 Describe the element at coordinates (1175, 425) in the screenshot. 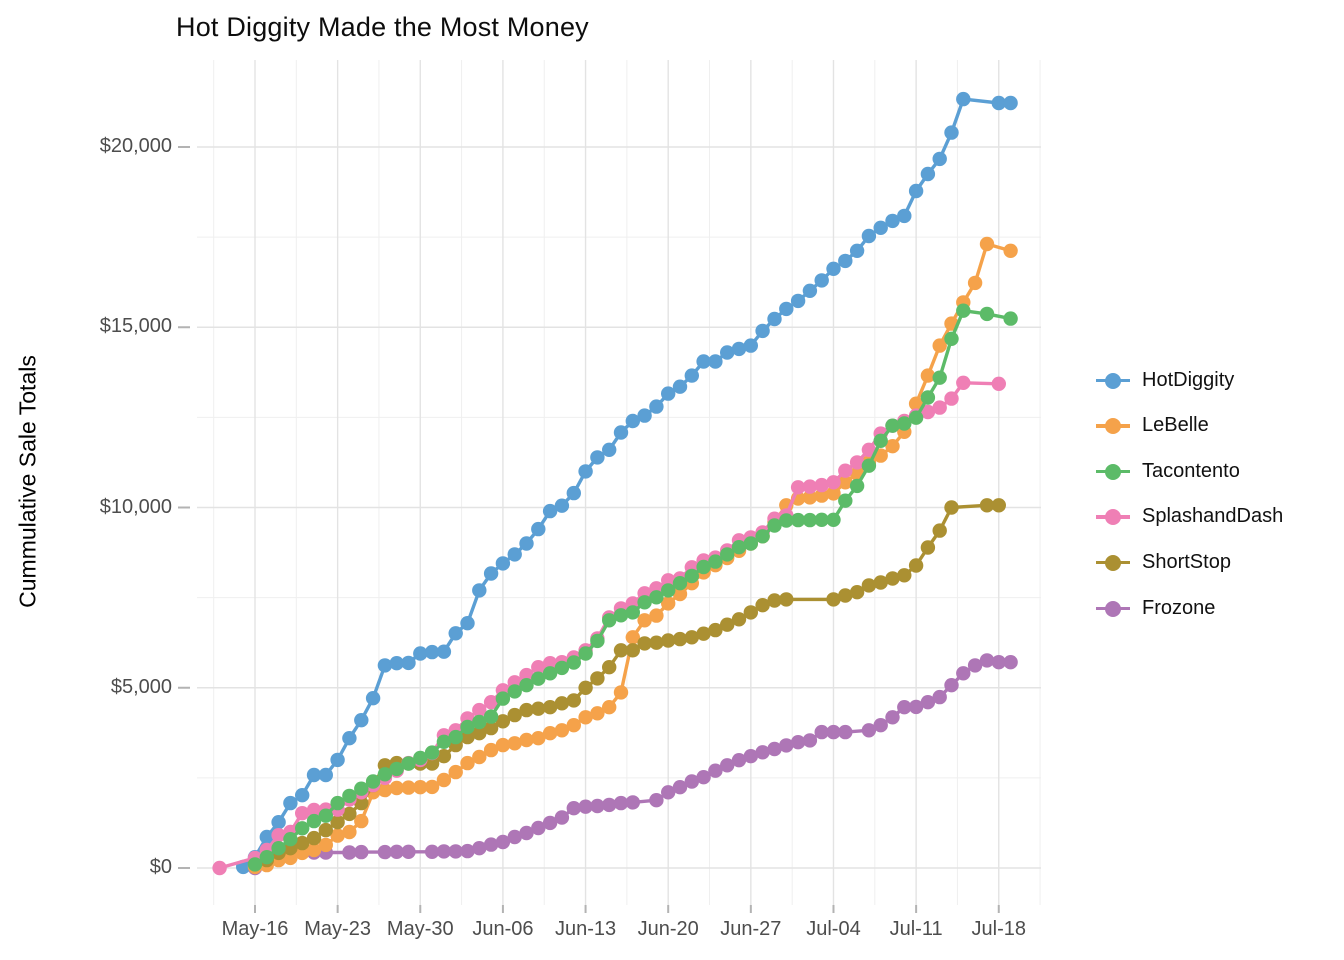

I see `legend-label: LeBelle` at that location.